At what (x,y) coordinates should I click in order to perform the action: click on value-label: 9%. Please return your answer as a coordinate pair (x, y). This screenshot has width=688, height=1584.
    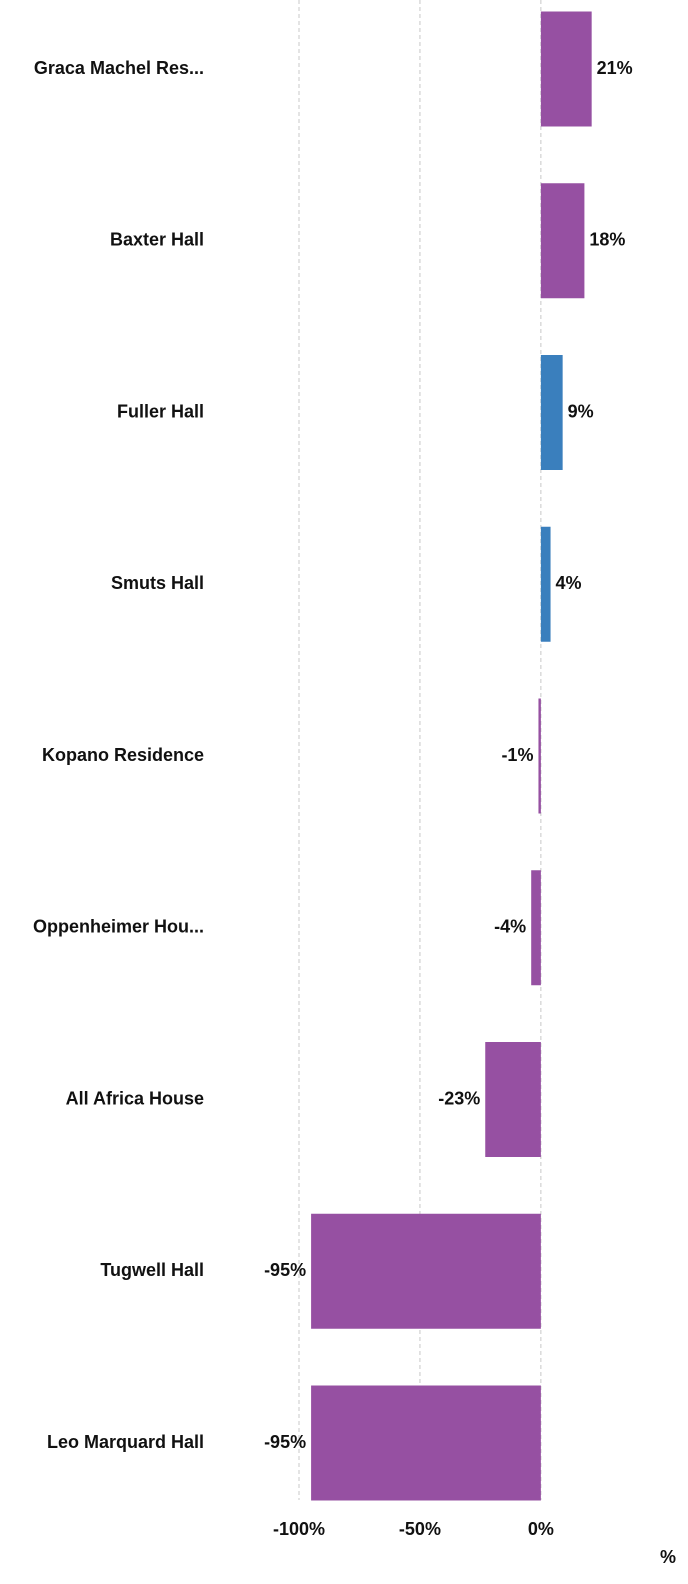
    Looking at the image, I should click on (581, 411).